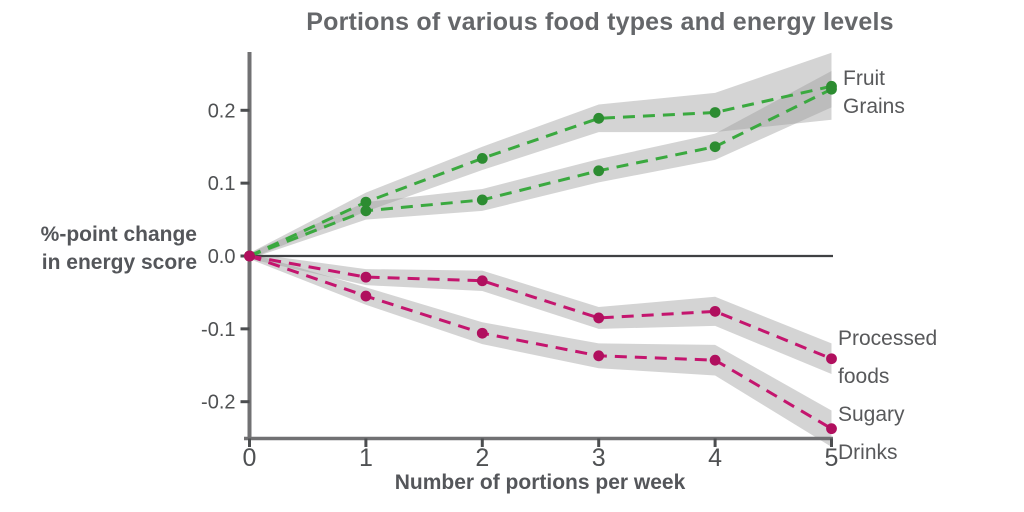 The height and width of the screenshot is (512, 1024). I want to click on series-label-fruit: Fruit, so click(864, 78).